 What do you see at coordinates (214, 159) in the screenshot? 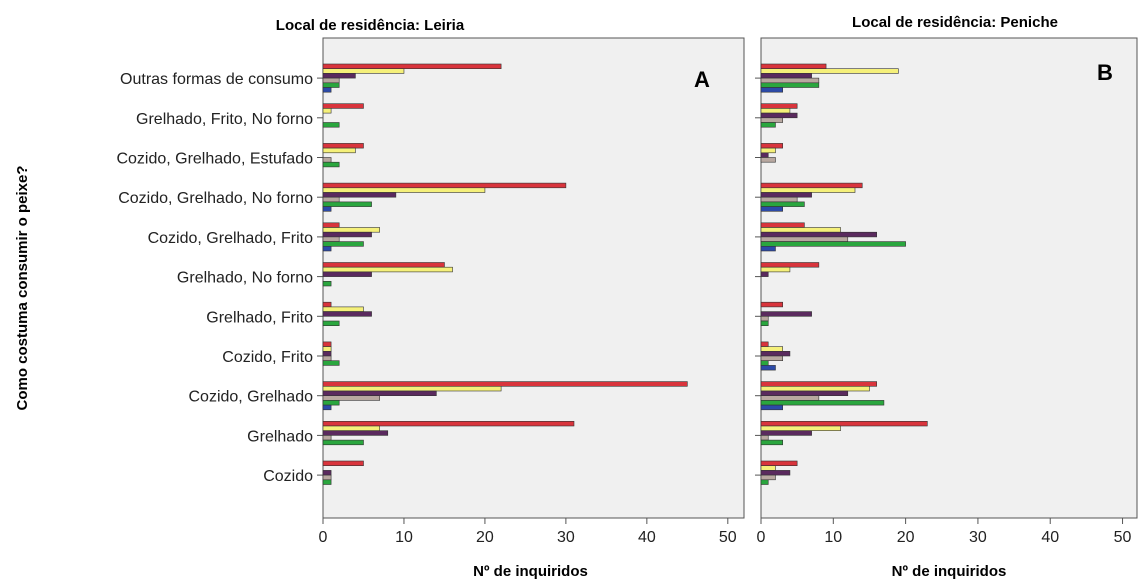
I see `category-label: Cozido, Grelhado, Estufado` at bounding box center [214, 159].